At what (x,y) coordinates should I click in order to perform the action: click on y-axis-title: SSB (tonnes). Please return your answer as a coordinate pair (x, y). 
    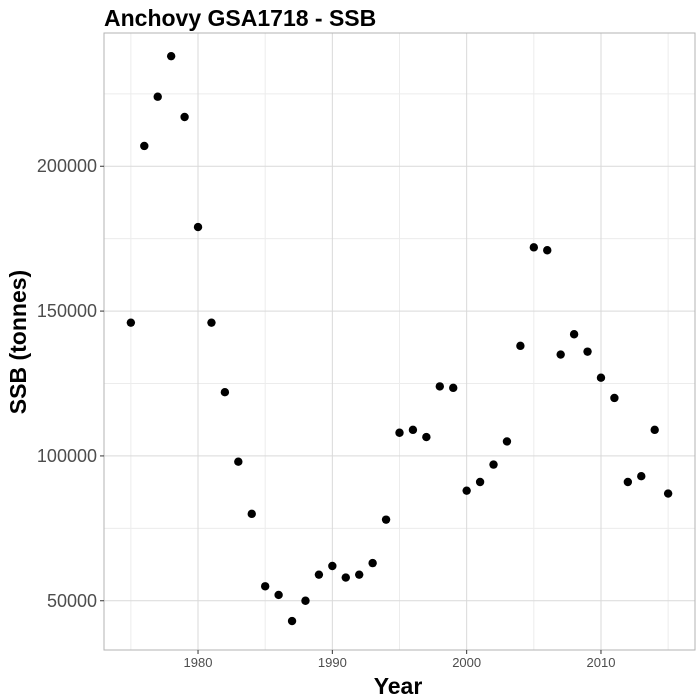
    Looking at the image, I should click on (18, 342).